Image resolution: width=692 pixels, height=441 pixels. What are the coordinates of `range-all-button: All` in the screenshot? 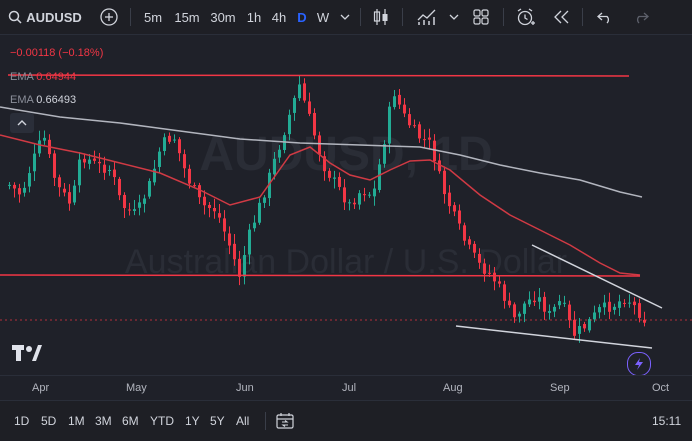 It's located at (243, 421).